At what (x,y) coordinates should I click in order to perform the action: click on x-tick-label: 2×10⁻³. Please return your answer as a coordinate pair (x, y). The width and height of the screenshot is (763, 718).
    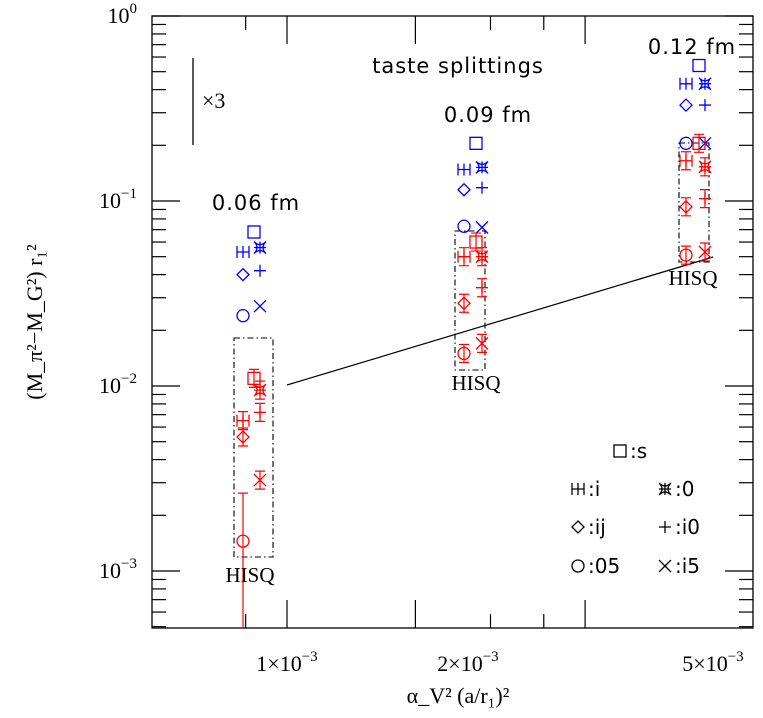
    Looking at the image, I should click on (467, 662).